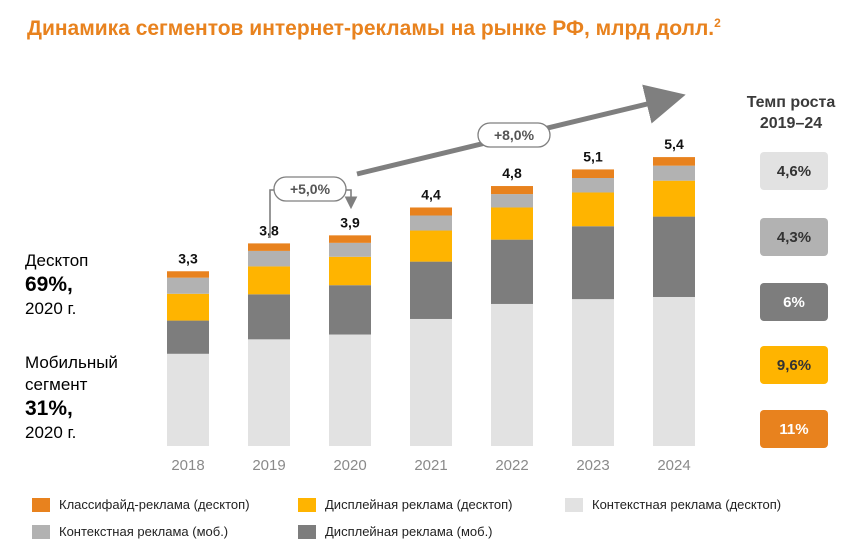  I want to click on bar-total-label: 5,1, so click(593, 156).